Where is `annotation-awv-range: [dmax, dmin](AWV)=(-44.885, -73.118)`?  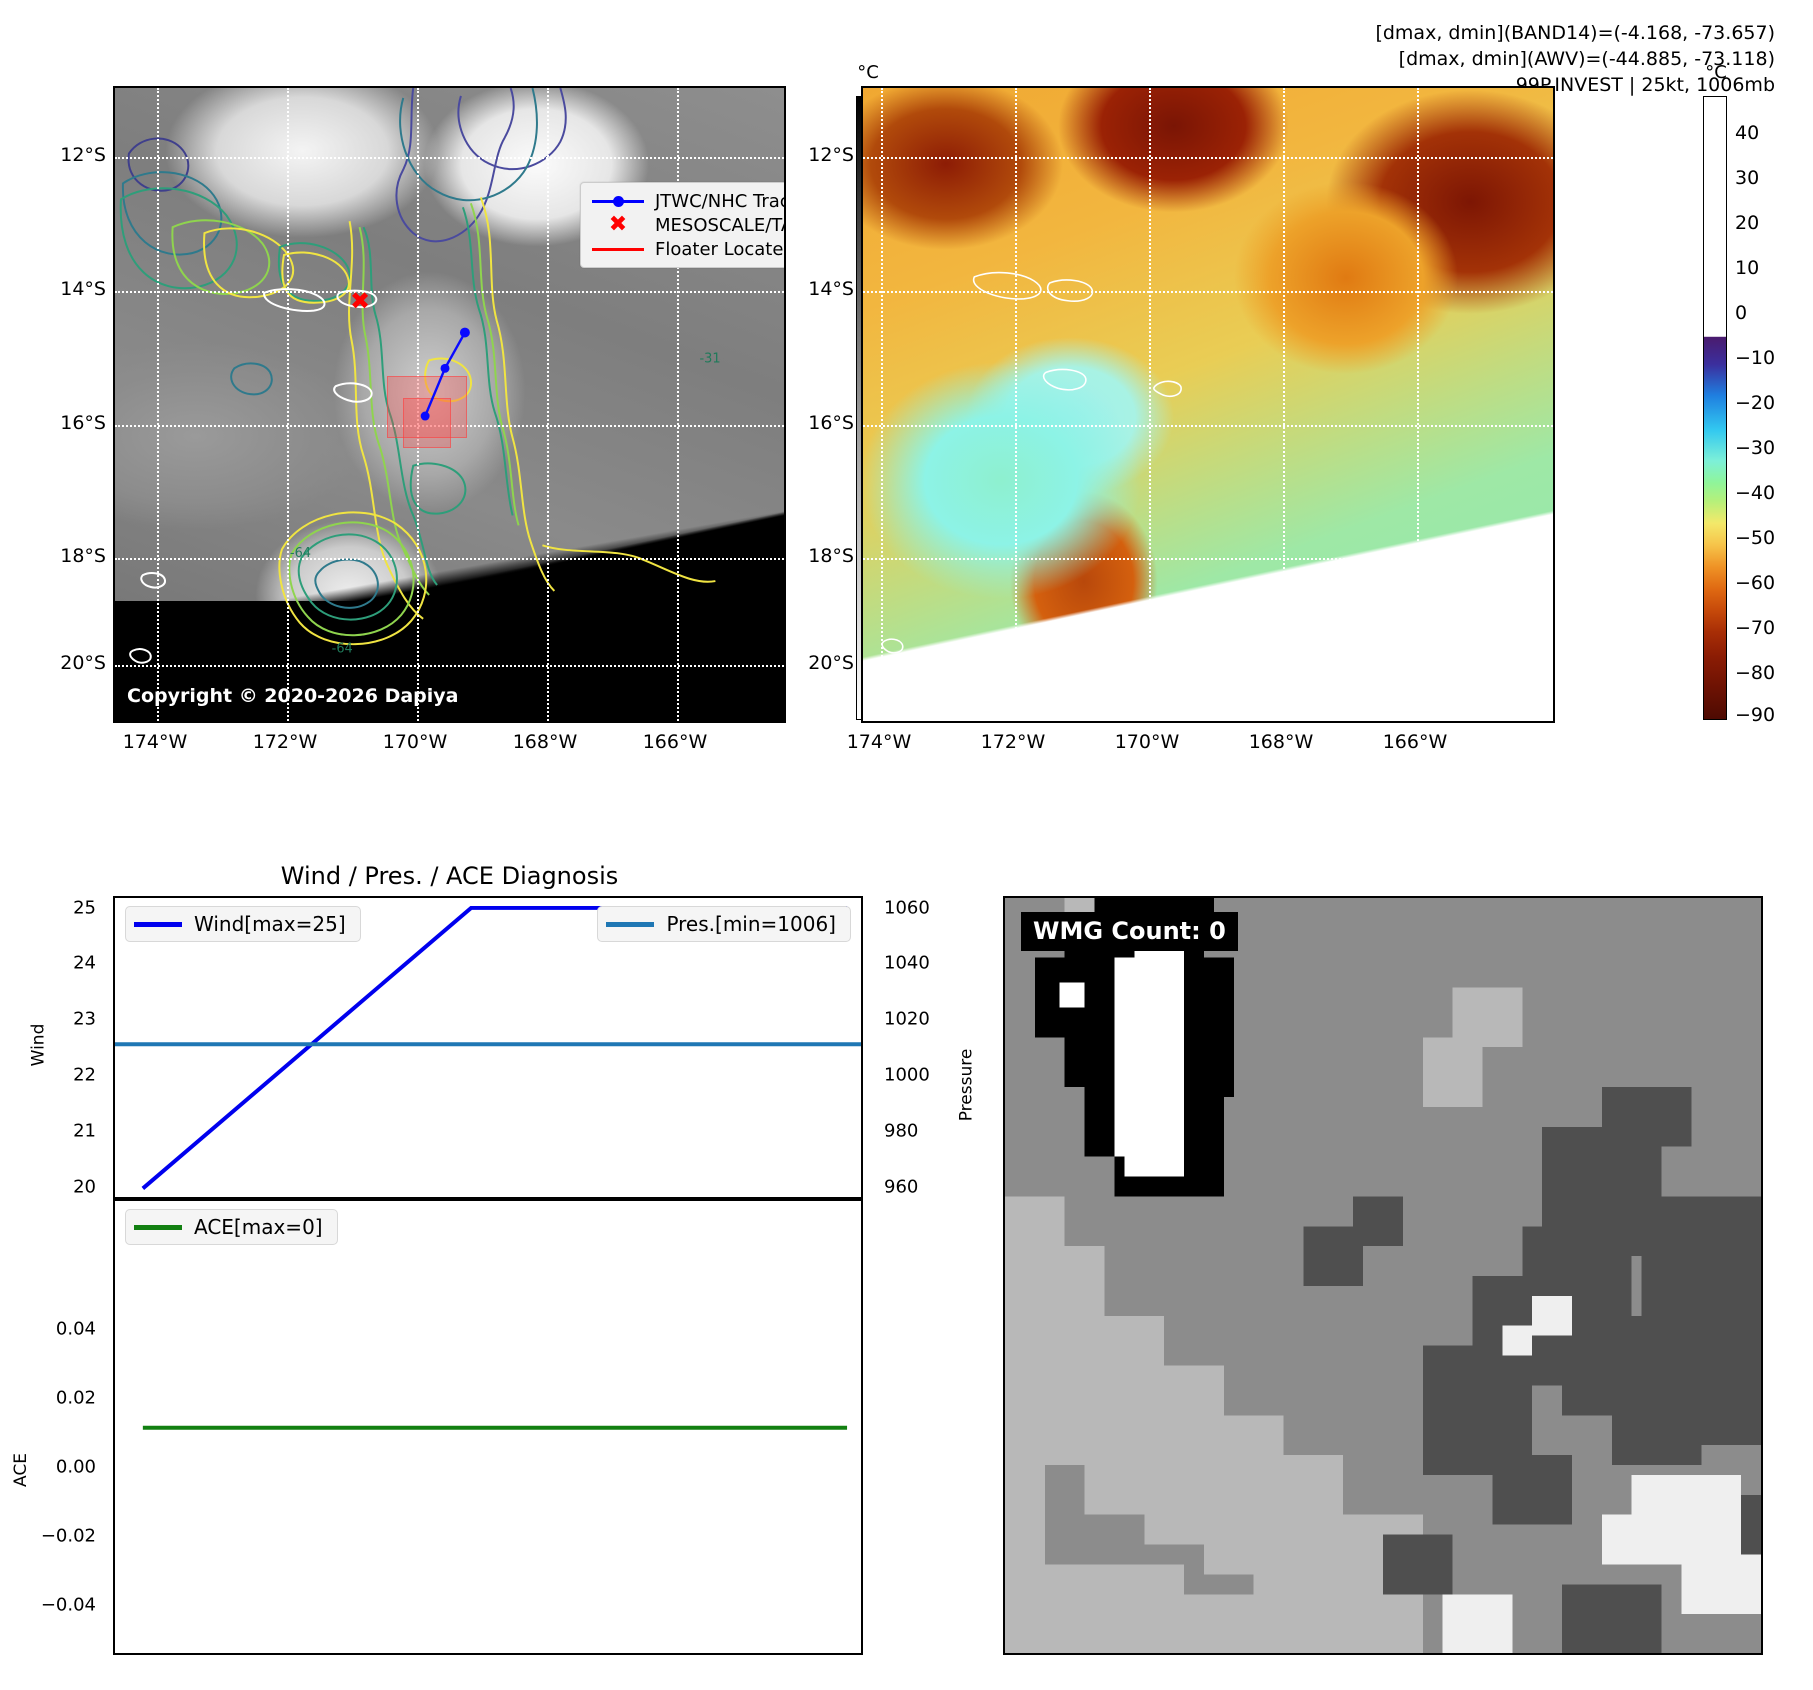
annotation-awv-range: [dmax, dmin](AWV)=(-44.885, -73.118) is located at coordinates (1586, 59).